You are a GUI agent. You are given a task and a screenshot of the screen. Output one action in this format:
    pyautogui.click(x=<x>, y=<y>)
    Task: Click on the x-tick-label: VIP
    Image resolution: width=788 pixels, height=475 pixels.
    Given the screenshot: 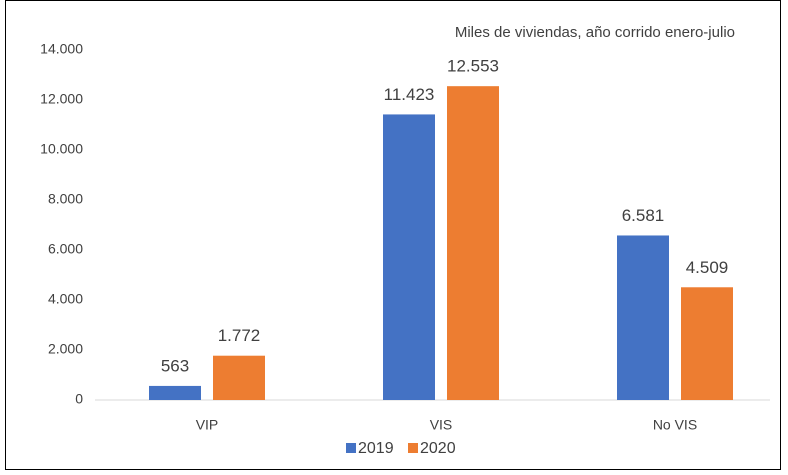 What is the action you would take?
    pyautogui.click(x=207, y=425)
    